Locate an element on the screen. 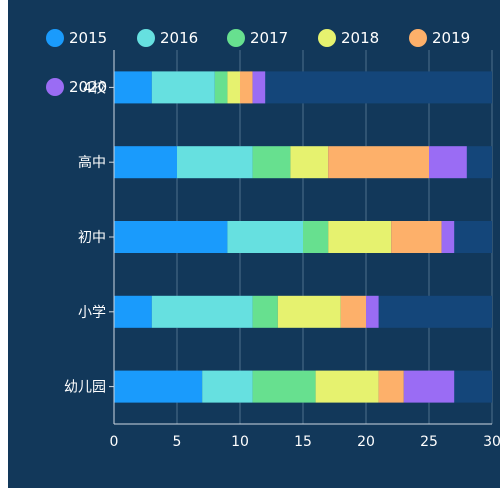  x-tick-label: 0 is located at coordinates (114, 442).